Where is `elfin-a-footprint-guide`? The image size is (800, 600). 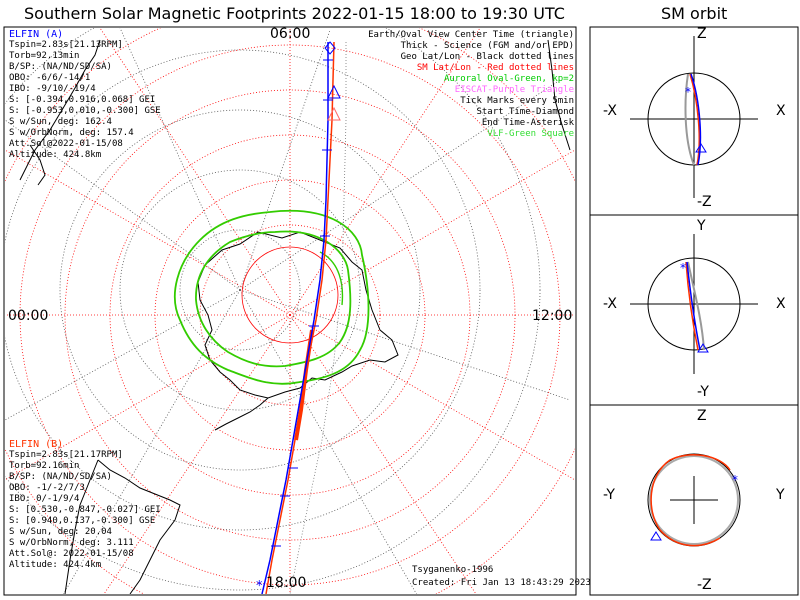 elfin-a-footprint-guide is located at coordinates (318, 318).